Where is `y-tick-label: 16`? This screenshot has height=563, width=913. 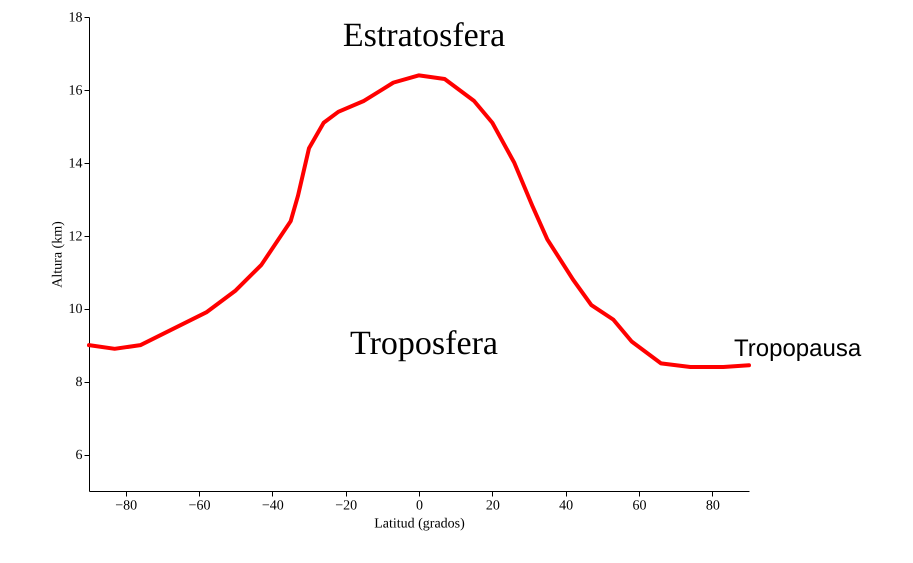
y-tick-label: 16 is located at coordinates (75, 90).